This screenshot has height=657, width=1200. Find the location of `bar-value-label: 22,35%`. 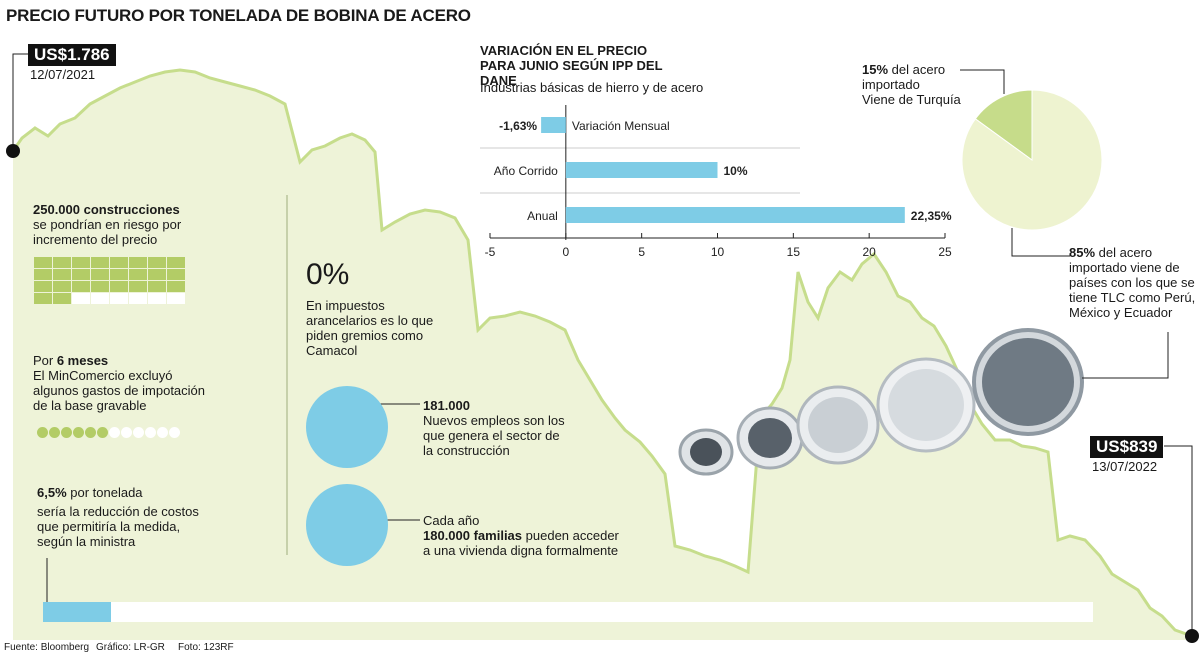

bar-value-label: 22,35% is located at coordinates (931, 216).